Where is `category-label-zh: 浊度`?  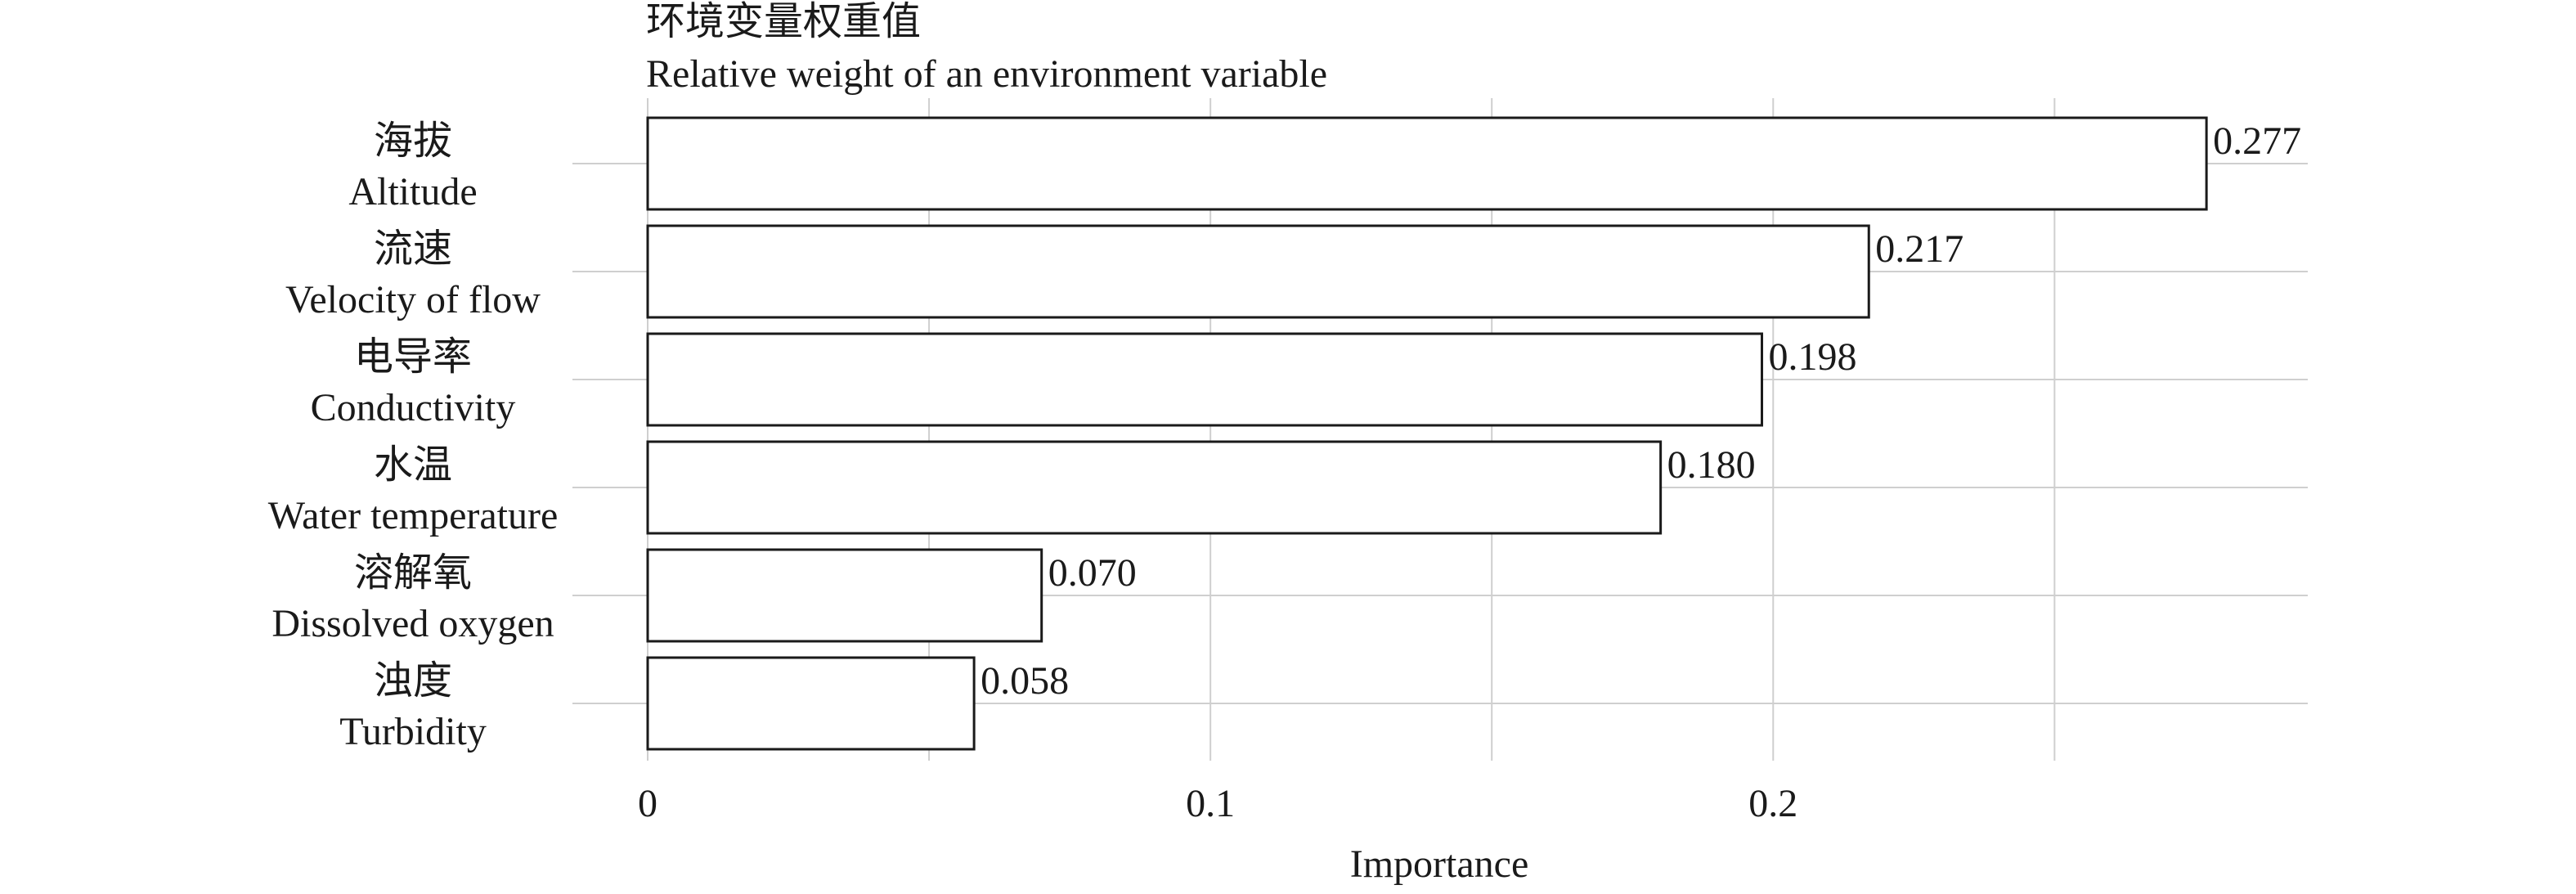 category-label-zh: 浊度 is located at coordinates (413, 681).